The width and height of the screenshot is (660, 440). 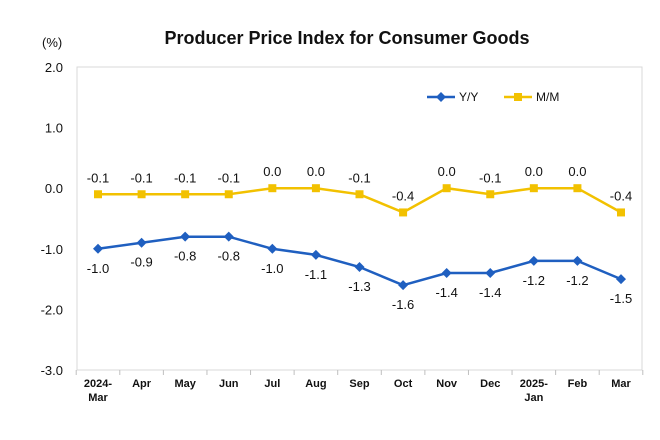 What do you see at coordinates (403, 304) in the screenshot?
I see `data-label-y-y: -1.6` at bounding box center [403, 304].